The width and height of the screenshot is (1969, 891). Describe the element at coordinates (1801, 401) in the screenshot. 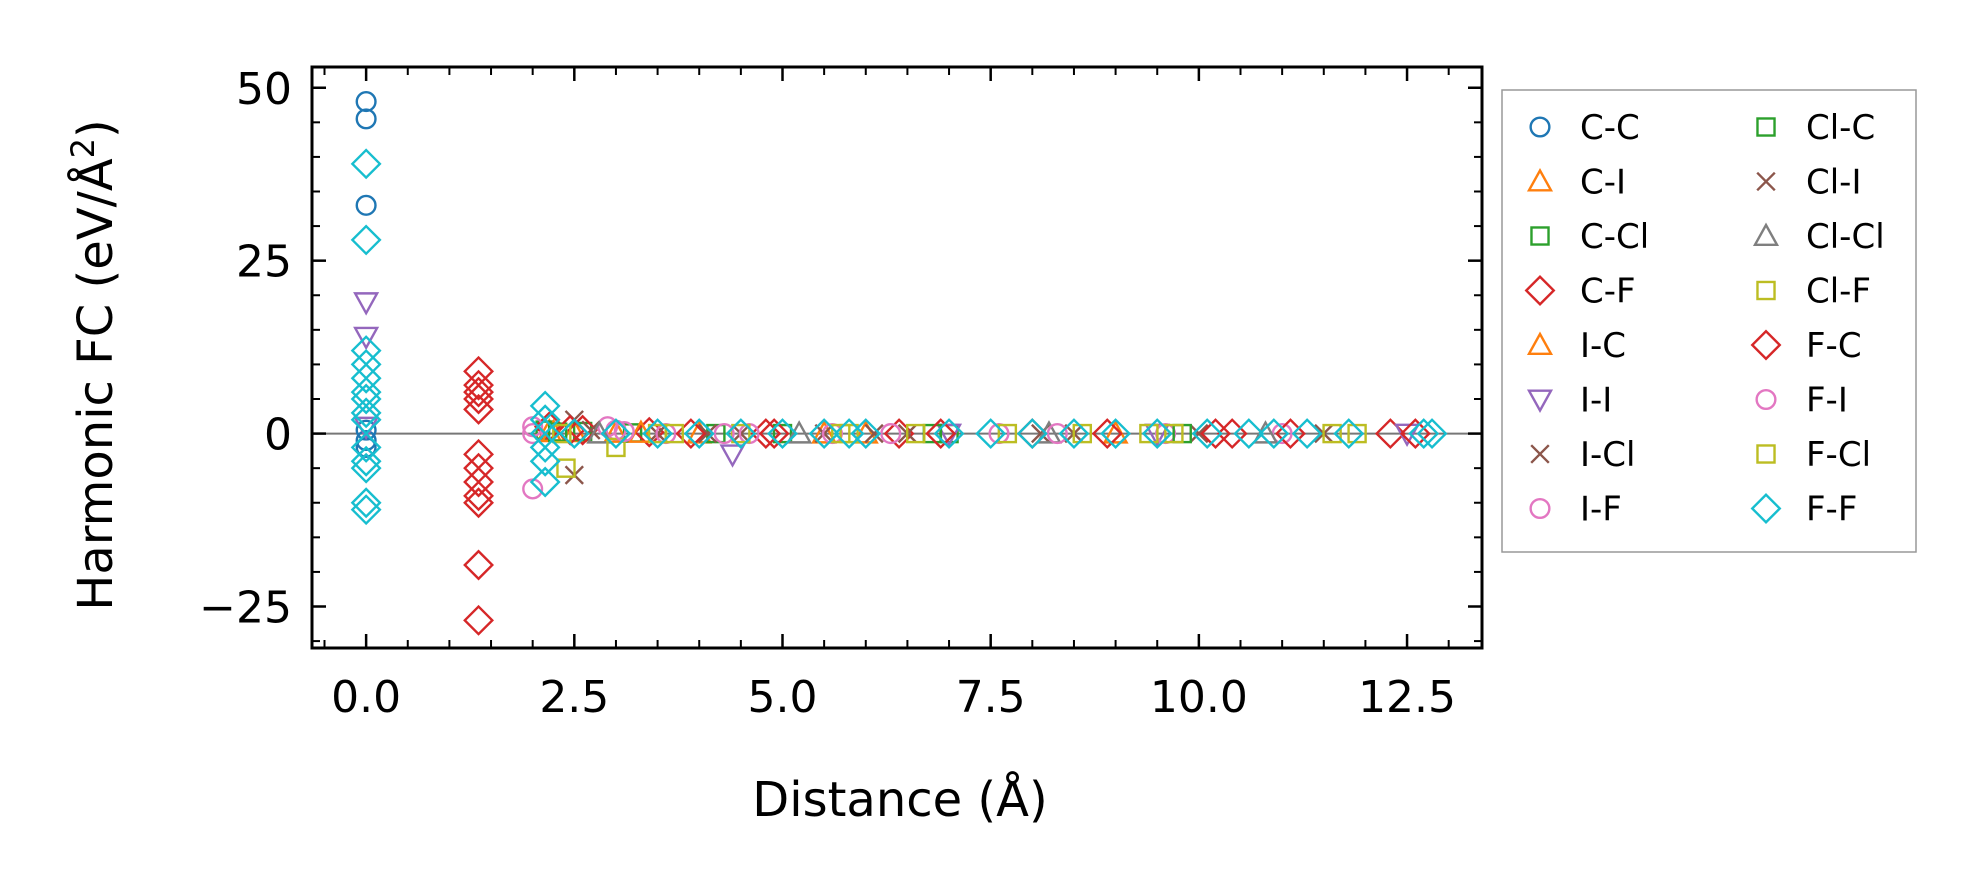

I see `legend-item-f-i: F-I` at that location.